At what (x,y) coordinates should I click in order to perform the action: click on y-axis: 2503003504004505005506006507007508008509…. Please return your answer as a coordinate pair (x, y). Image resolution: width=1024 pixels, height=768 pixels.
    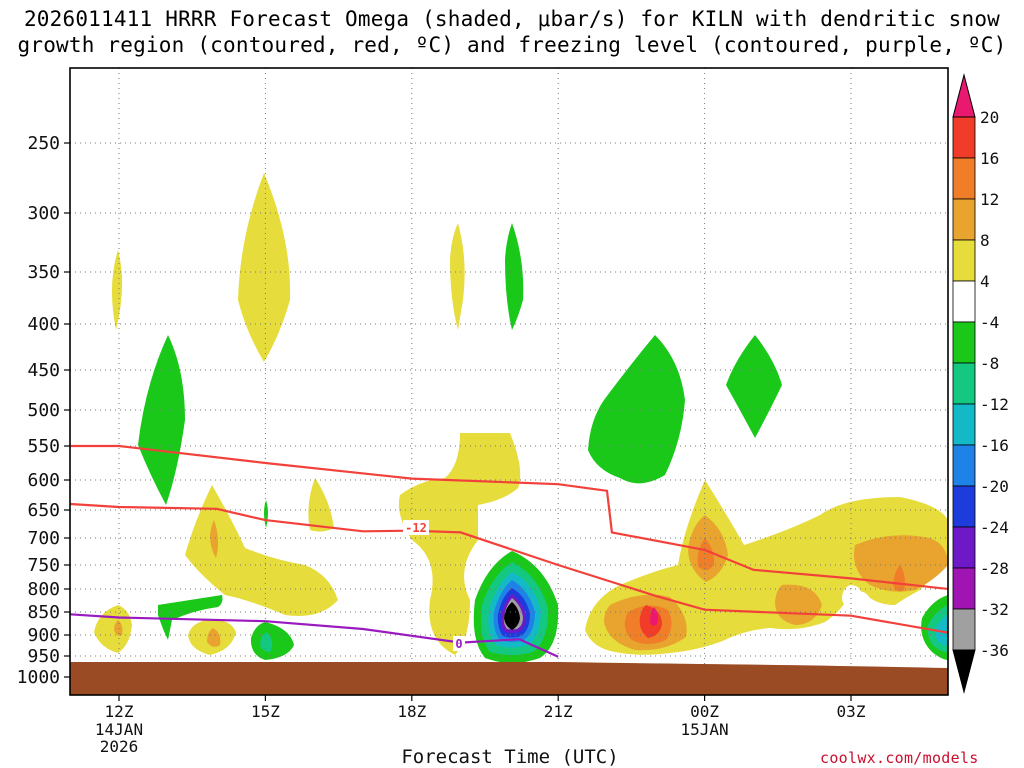
    Looking at the image, I should click on (43, 410).